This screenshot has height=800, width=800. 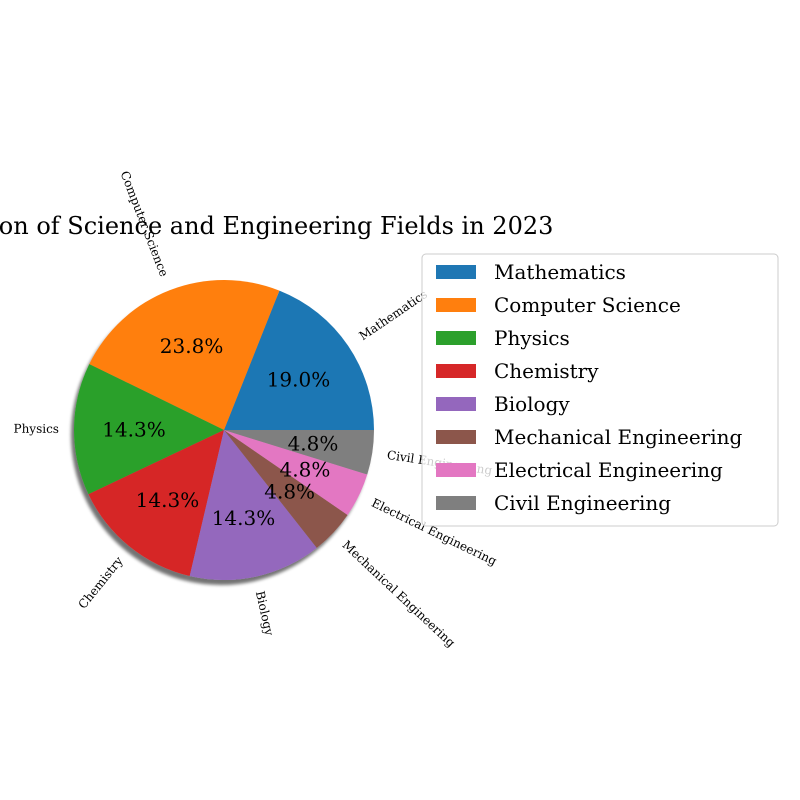 I want to click on percent-label-electrical-engineering: 4.8%, so click(x=305, y=469).